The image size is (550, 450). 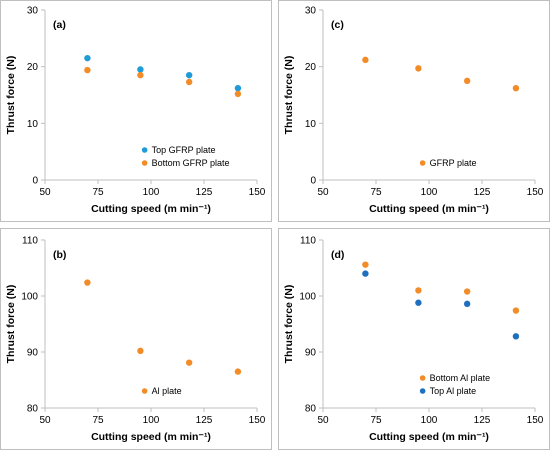 I want to click on panel-label: (b), so click(x=59, y=255).